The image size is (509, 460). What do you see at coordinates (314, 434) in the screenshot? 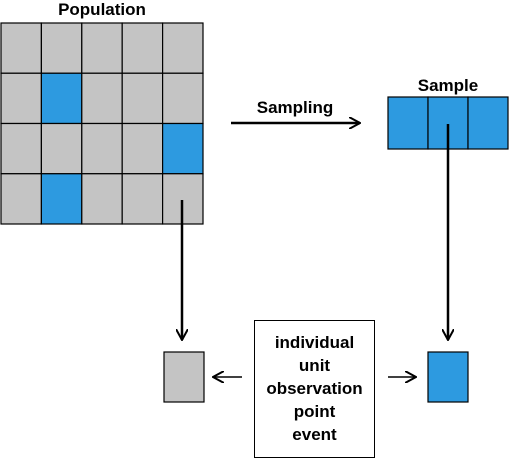
I see `term-event: event` at bounding box center [314, 434].